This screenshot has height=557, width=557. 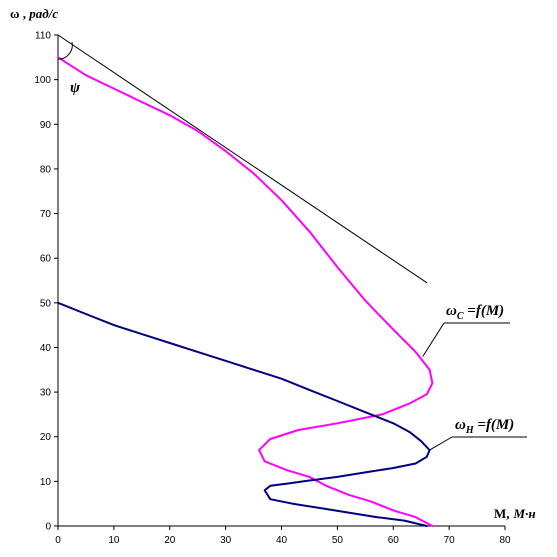 I want to click on y-axis-label: ω , рад/с, so click(x=34, y=13).